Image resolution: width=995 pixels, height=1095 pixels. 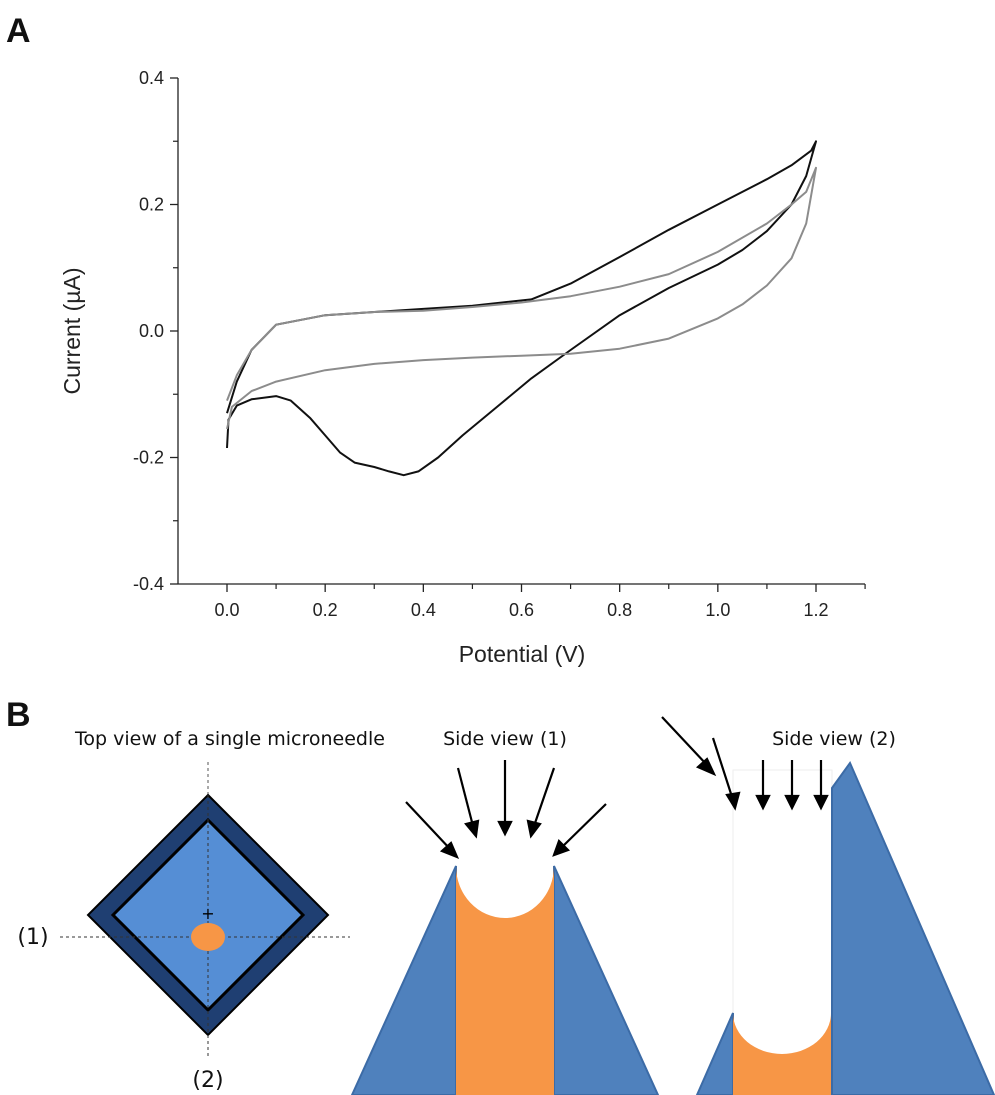 What do you see at coordinates (782, 932) in the screenshot?
I see `recess-outline` at bounding box center [782, 932].